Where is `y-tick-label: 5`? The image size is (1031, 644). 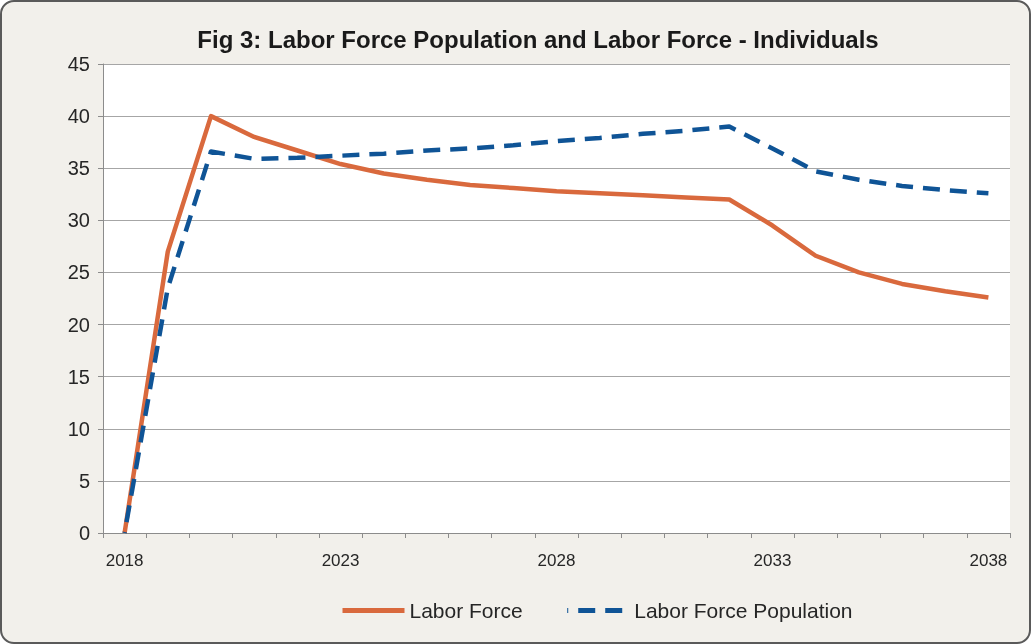 y-tick-label: 5 is located at coordinates (84, 480).